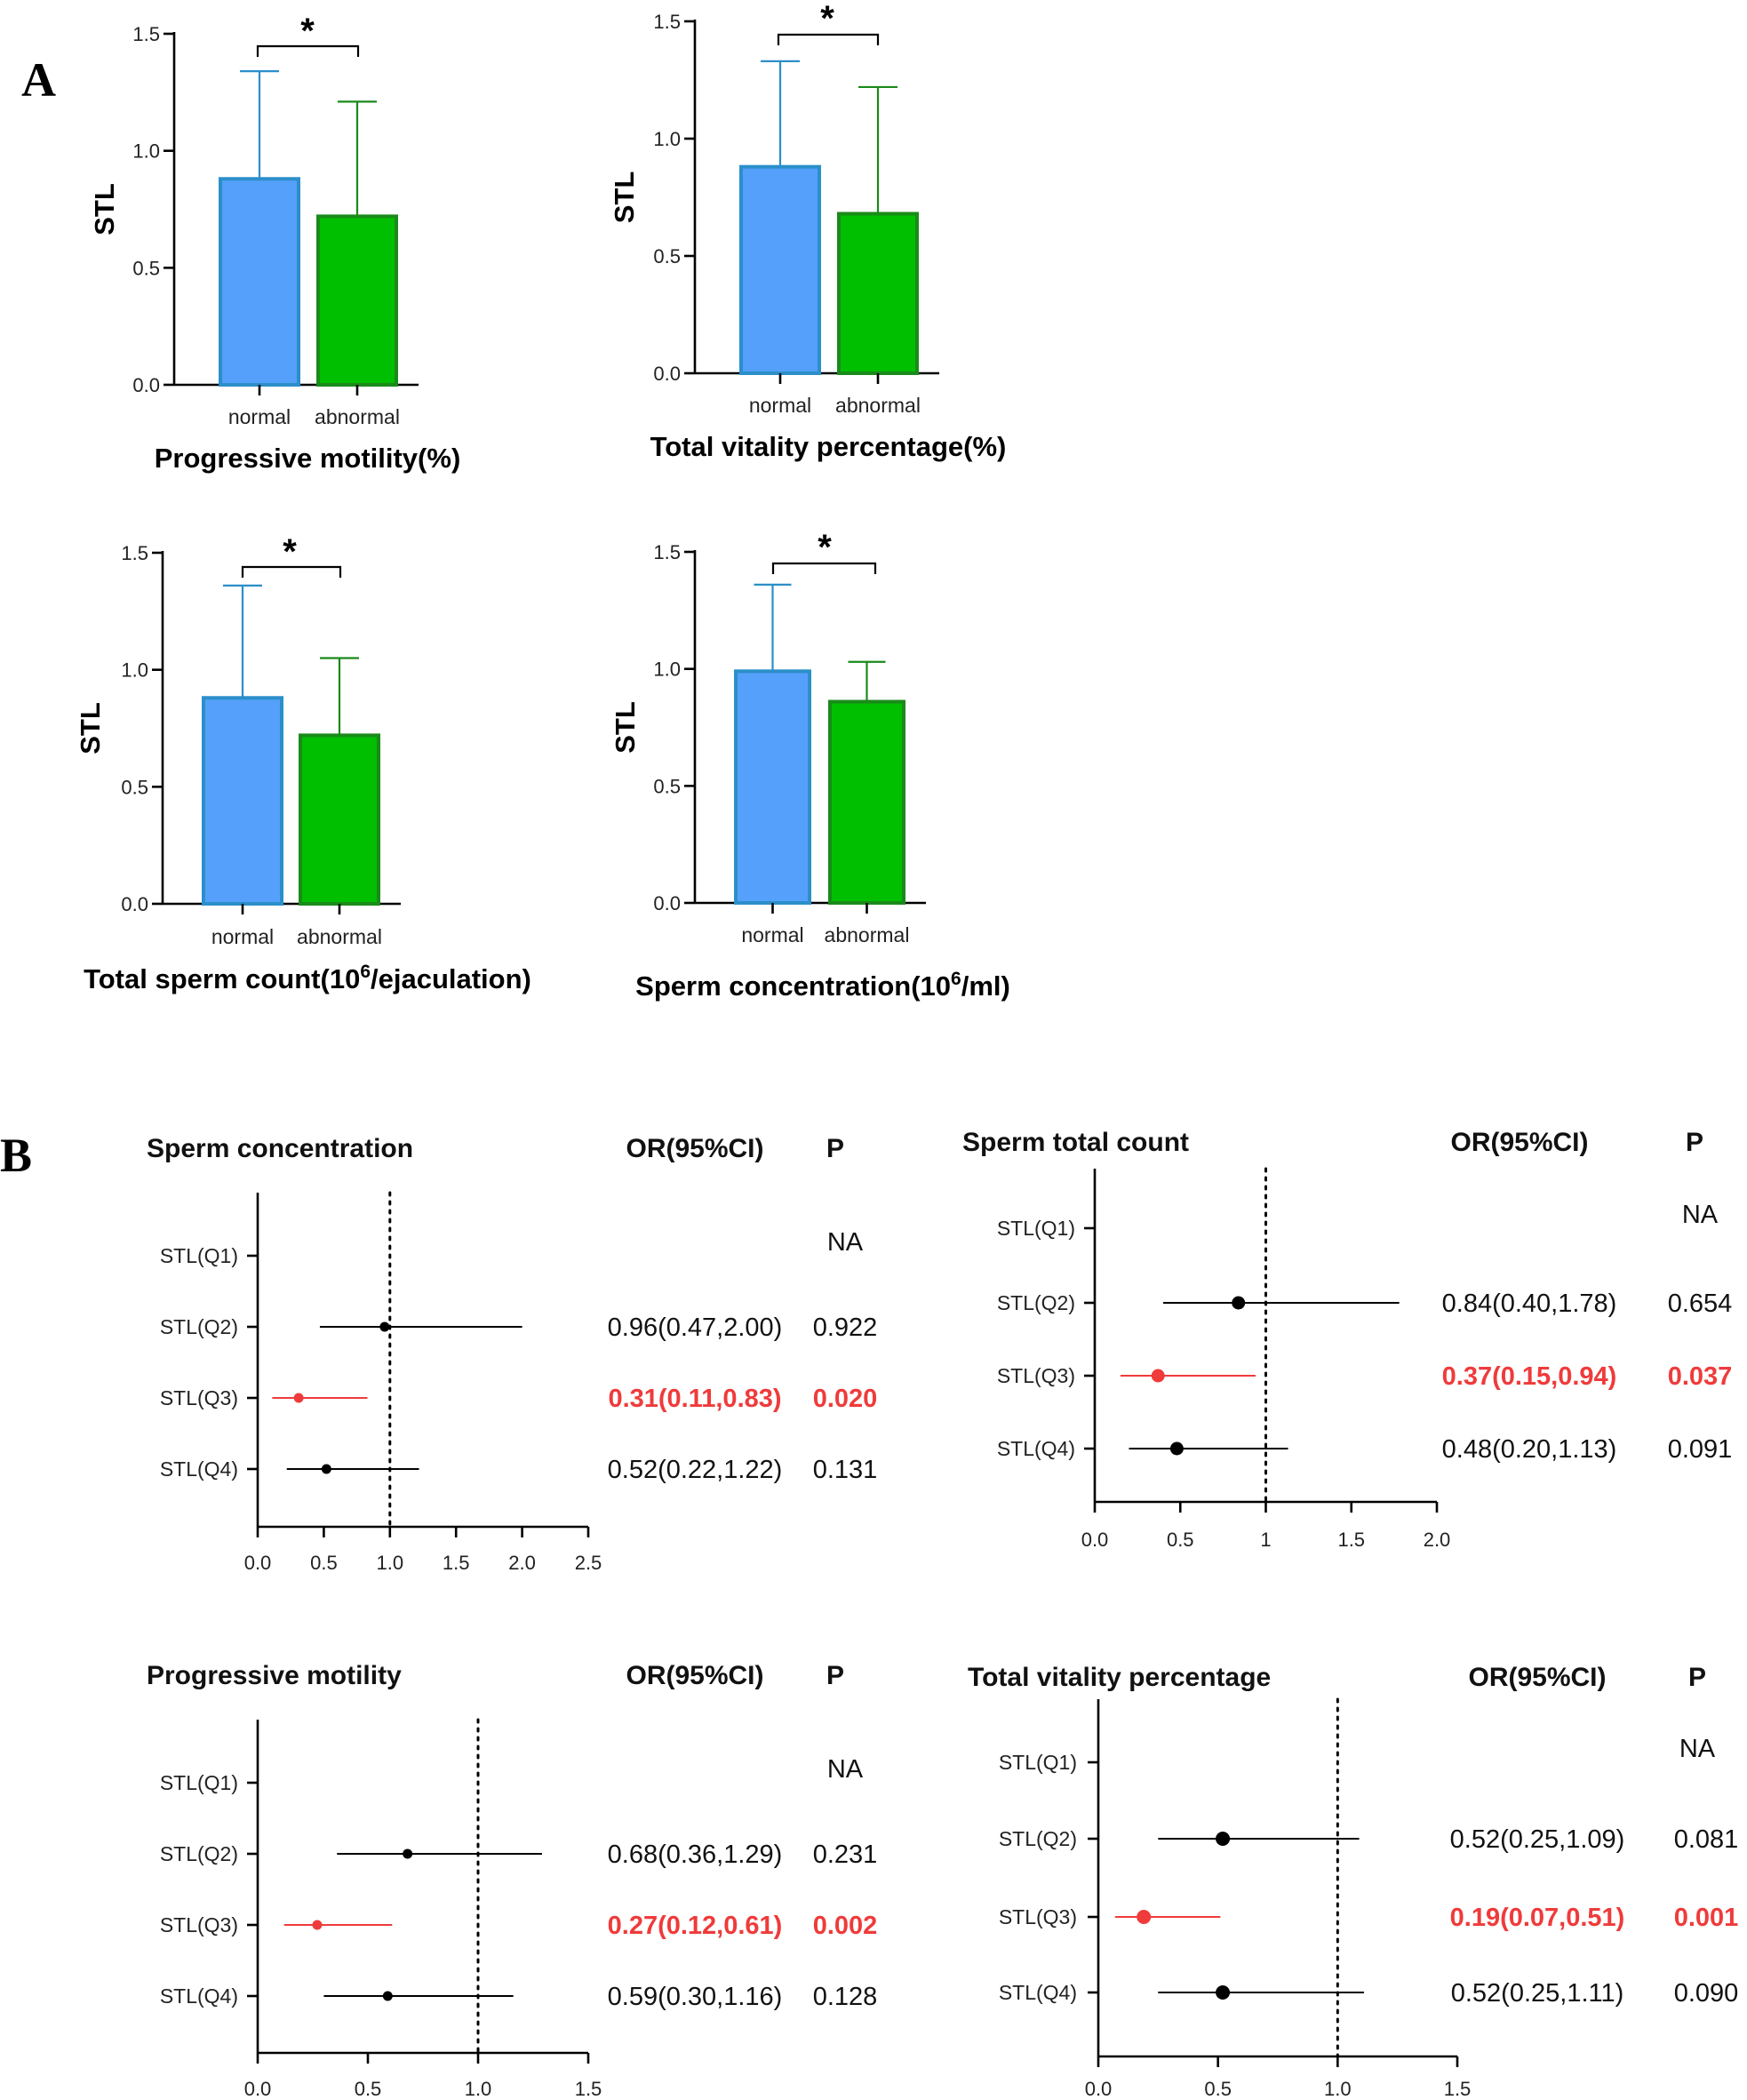 Image resolution: width=1747 pixels, height=2100 pixels. Describe the element at coordinates (845, 1470) in the screenshot. I see `p-value: 0.131` at that location.